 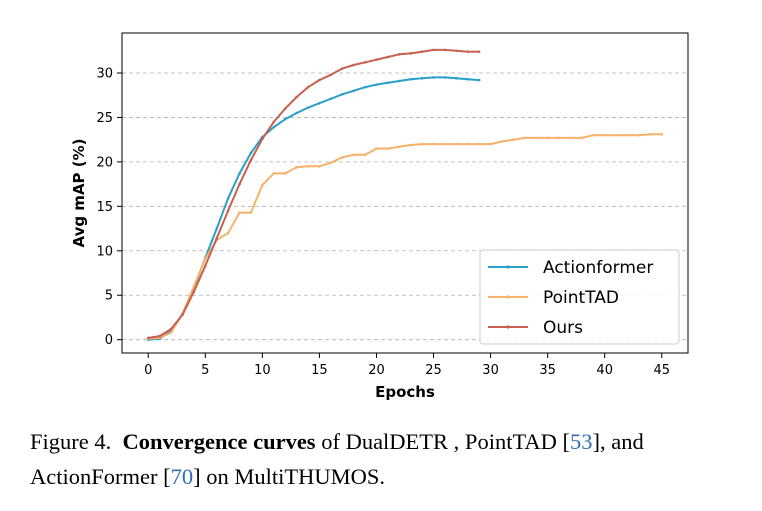 I want to click on legend: Actionformer PointTAD Ours, so click(x=579, y=297).